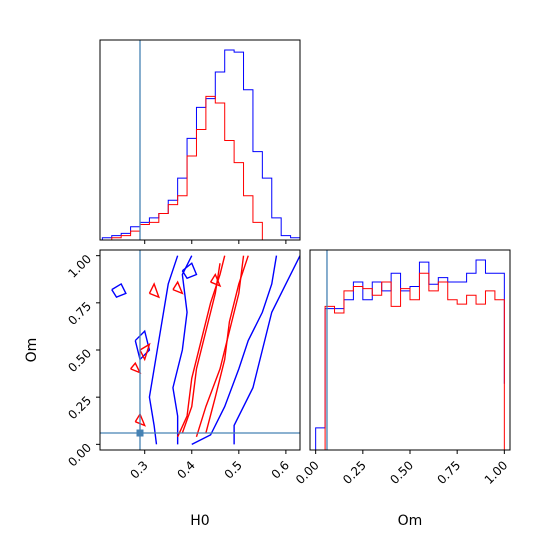  Describe the element at coordinates (307, 472) in the screenshot. I see `om-xtick-label: 0.00` at that location.